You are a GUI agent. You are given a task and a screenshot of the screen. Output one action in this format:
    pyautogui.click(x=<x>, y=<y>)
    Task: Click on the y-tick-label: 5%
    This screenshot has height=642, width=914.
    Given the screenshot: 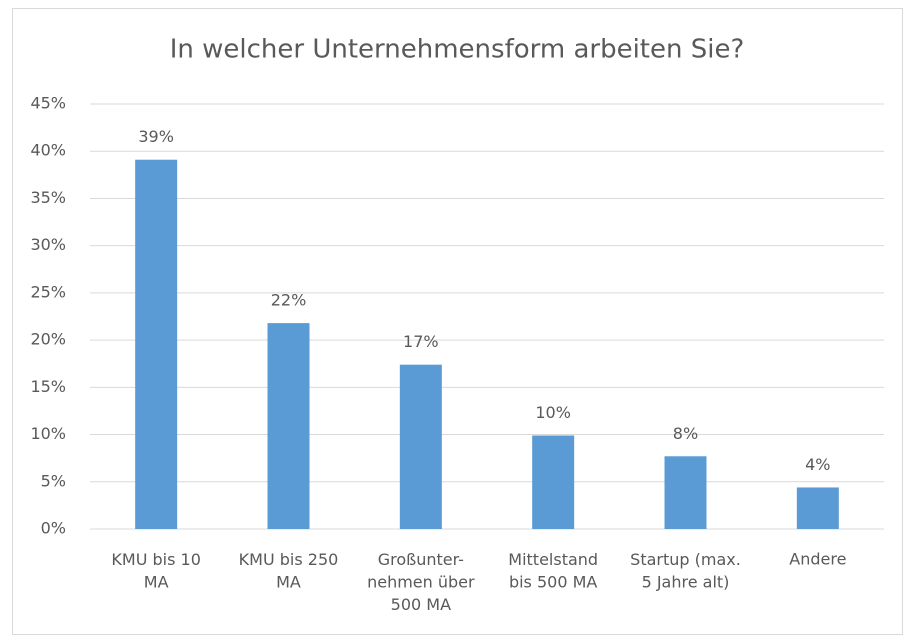 What is the action you would take?
    pyautogui.click(x=53, y=480)
    